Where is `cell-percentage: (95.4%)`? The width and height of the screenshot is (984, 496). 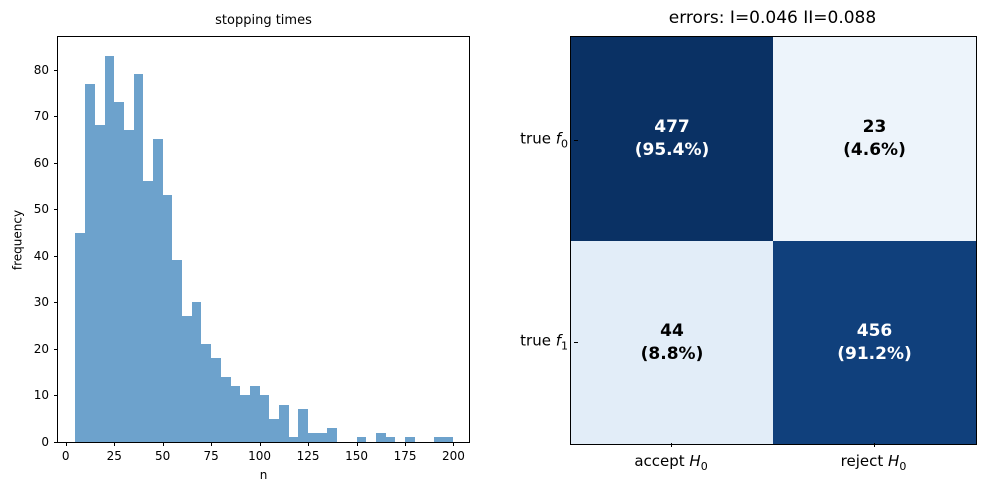 cell-percentage: (95.4%) is located at coordinates (672, 150).